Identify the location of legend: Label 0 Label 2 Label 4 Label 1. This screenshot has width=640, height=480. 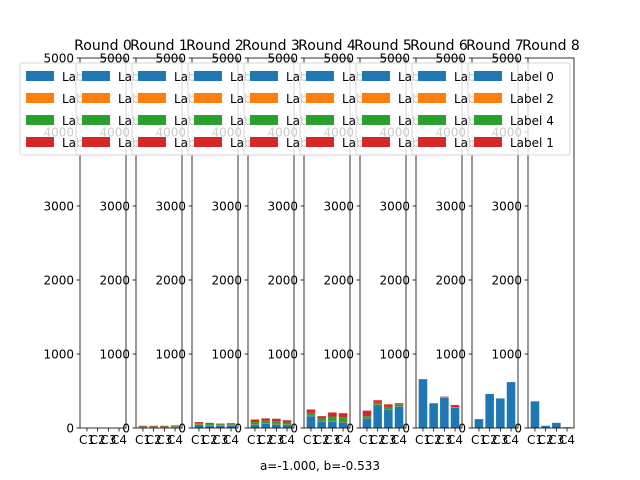
(519, 109).